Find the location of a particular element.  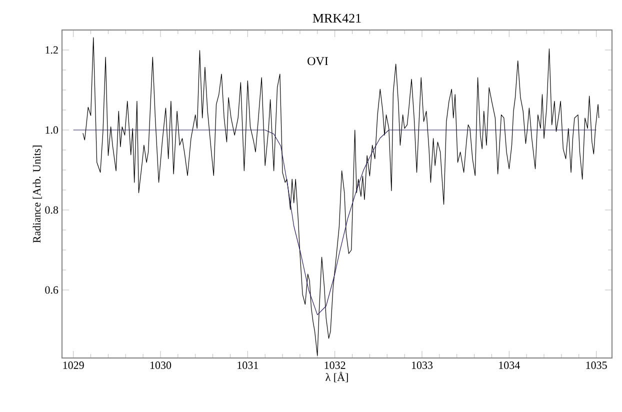

x-tick-label: 1029 is located at coordinates (73, 365).